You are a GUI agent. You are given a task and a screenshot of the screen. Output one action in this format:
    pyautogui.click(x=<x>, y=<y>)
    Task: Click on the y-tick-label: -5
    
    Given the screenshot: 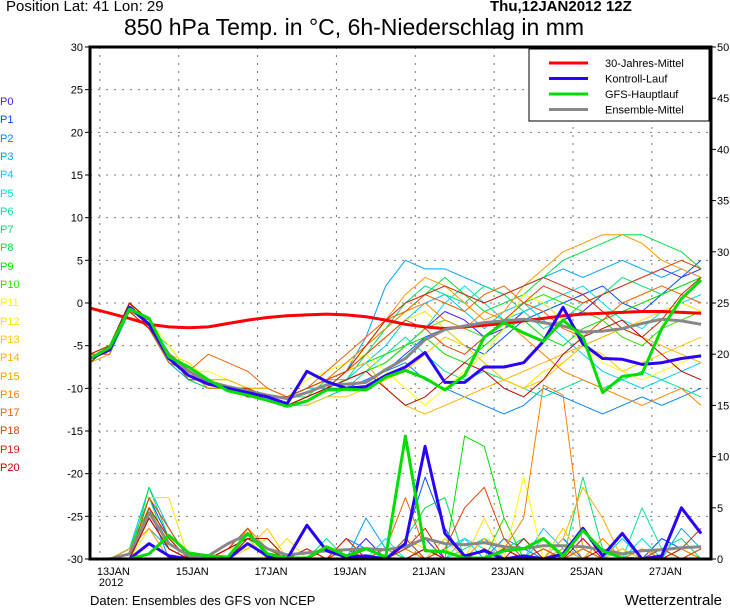 What is the action you would take?
    pyautogui.click(x=78, y=347)
    